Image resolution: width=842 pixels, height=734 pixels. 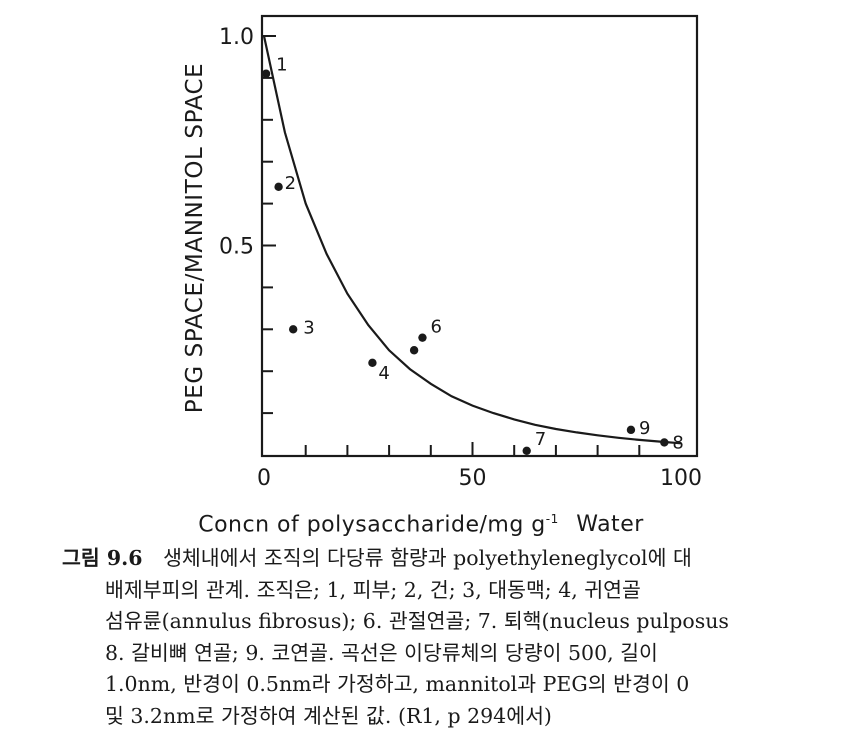 I want to click on data-point-label: 6, so click(x=435, y=327).